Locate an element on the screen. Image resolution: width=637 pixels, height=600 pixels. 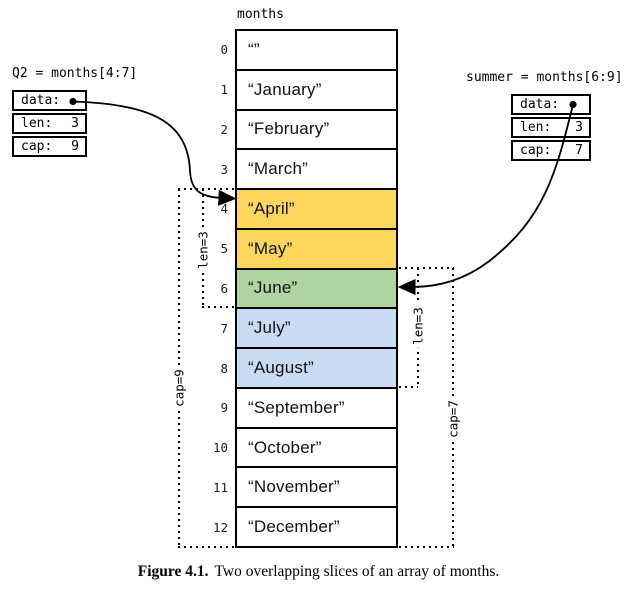
cell-index: 7 is located at coordinates (224, 328).